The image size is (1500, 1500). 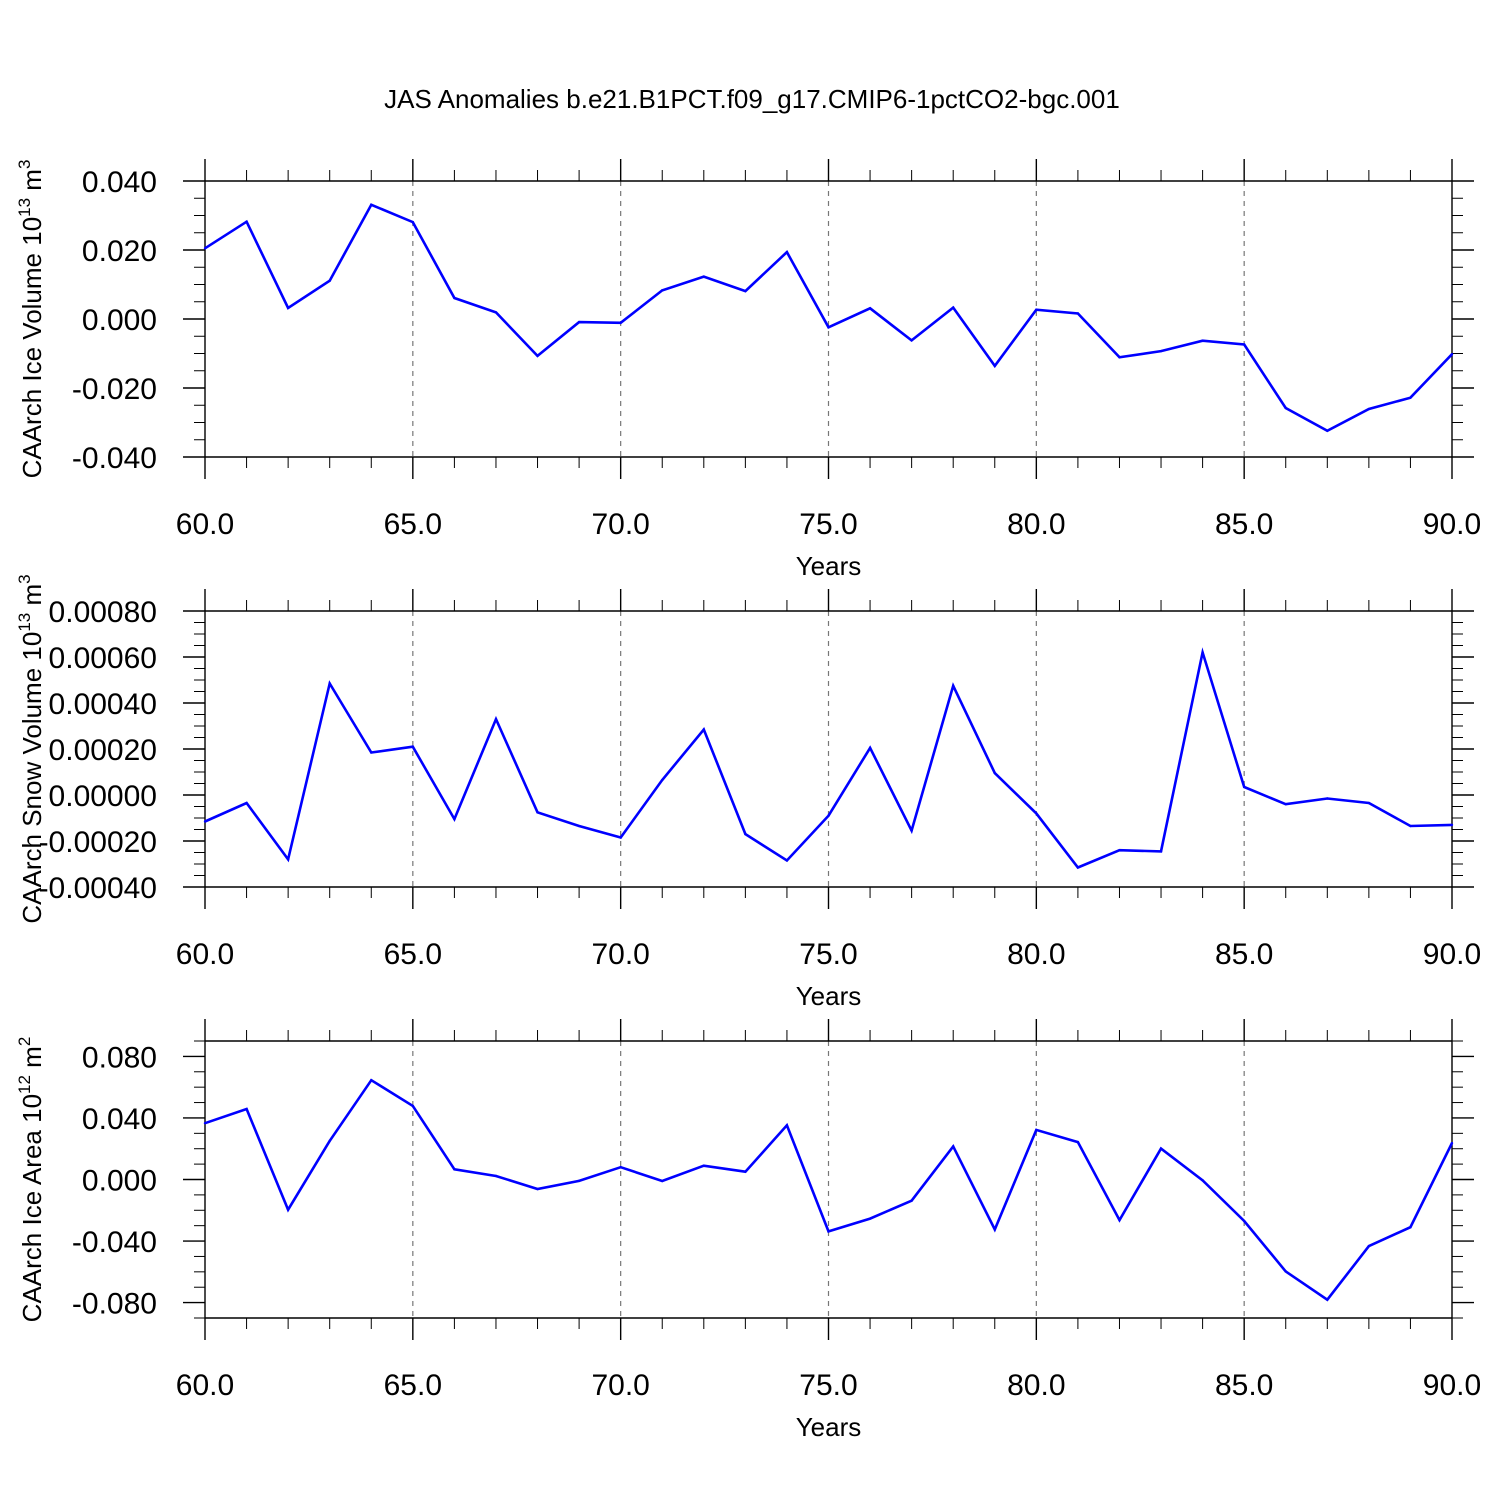 What do you see at coordinates (114, 1242) in the screenshot?
I see `y-tick-label: -0.040` at bounding box center [114, 1242].